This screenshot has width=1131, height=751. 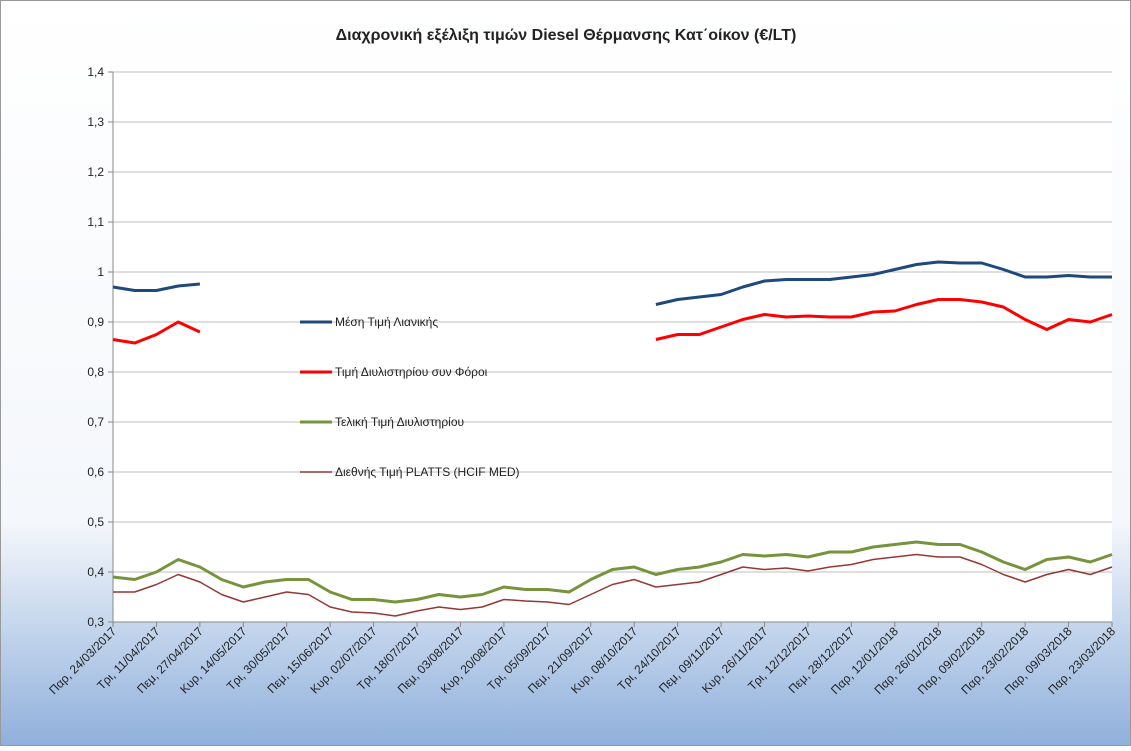 What do you see at coordinates (386, 322) in the screenshot?
I see `legend-label: Μέση Τιμή Λιανικής` at bounding box center [386, 322].